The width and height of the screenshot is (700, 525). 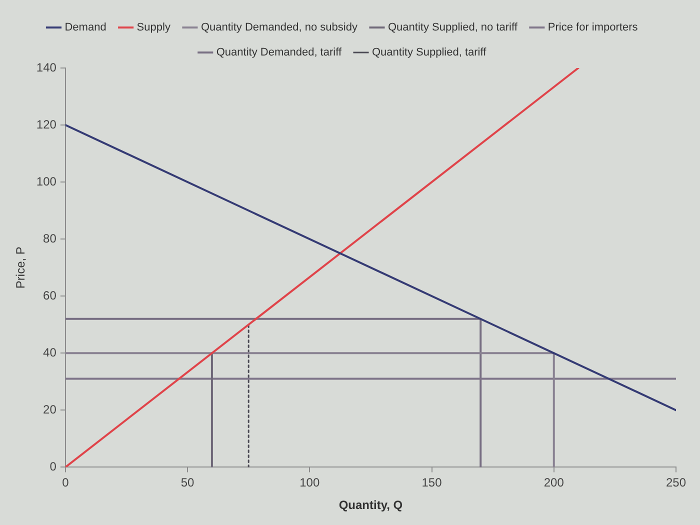 What do you see at coordinates (46, 181) in the screenshot?
I see `y-tick-label: 100` at bounding box center [46, 181].